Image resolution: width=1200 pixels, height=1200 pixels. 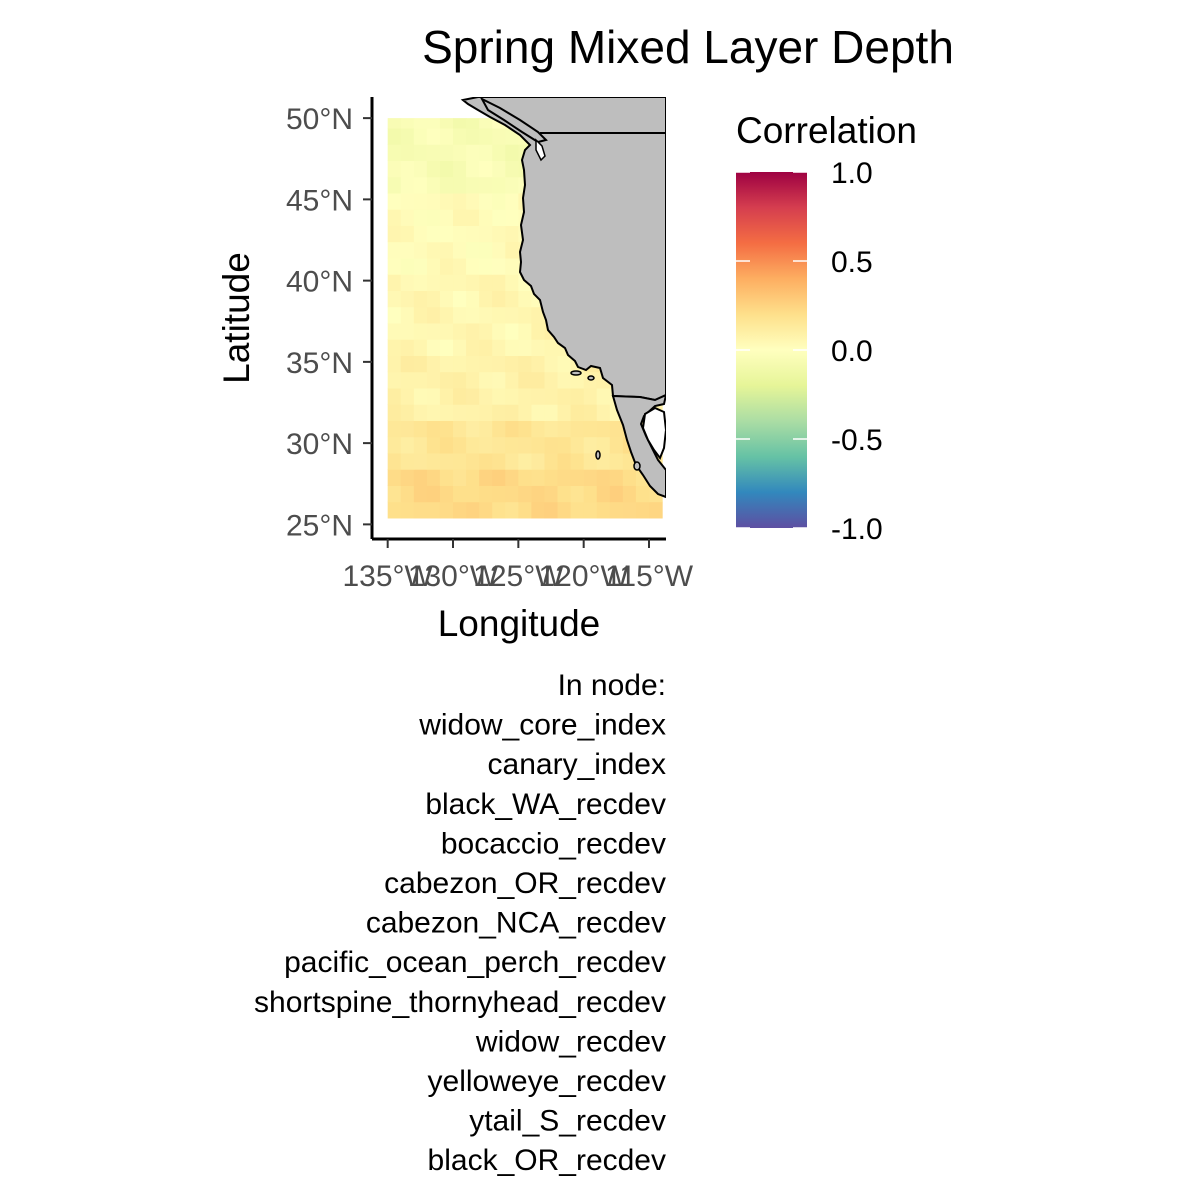 What do you see at coordinates (576, 373) in the screenshot?
I see `channel-island` at bounding box center [576, 373].